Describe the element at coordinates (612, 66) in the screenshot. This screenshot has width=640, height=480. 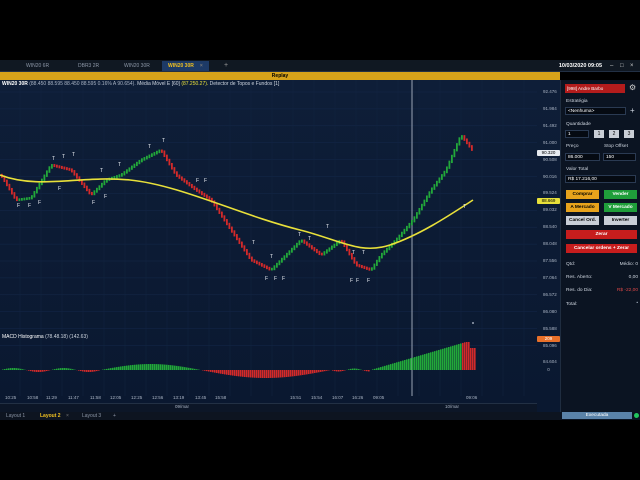
I see `minimize-icon: –` at that location.